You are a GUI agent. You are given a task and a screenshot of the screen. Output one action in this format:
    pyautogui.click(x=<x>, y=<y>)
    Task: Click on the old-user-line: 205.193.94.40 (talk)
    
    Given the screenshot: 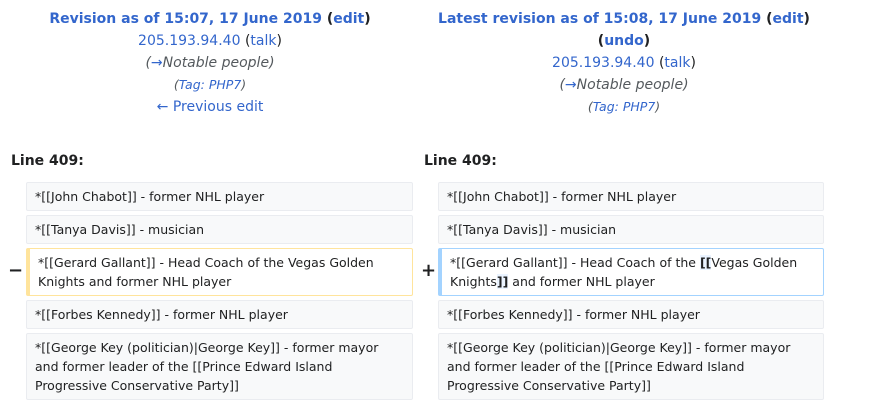 What is the action you would take?
    pyautogui.click(x=210, y=41)
    